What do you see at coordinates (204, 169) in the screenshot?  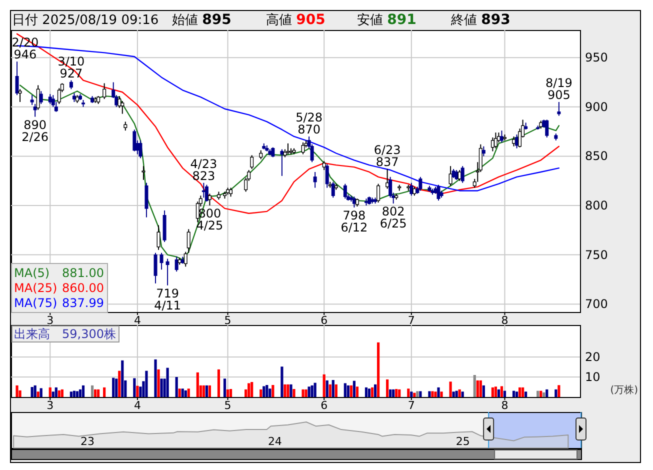 I see `annotation: 4/23 823` at bounding box center [204, 169].